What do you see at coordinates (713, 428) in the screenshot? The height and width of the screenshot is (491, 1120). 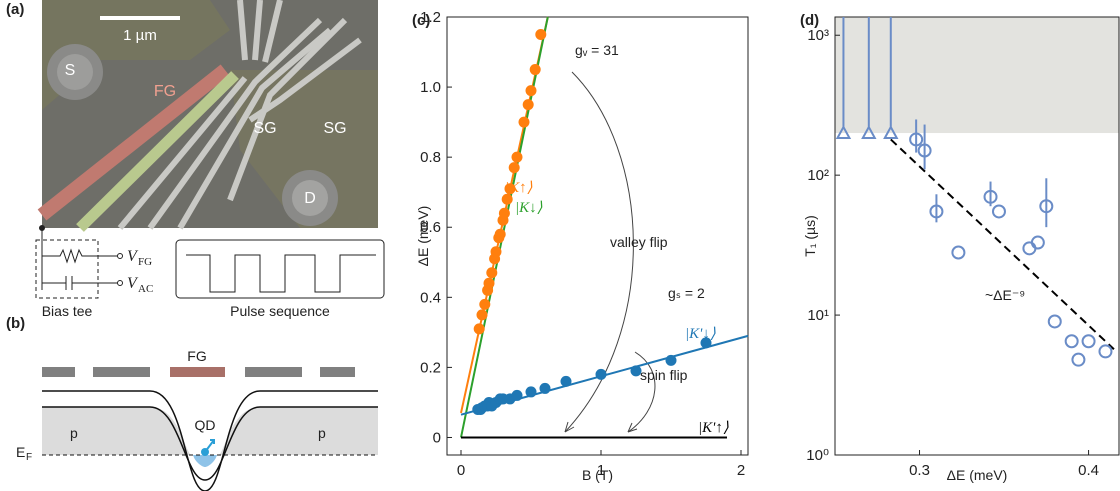 I see `state-label: |K'↑⟩` at bounding box center [713, 428].